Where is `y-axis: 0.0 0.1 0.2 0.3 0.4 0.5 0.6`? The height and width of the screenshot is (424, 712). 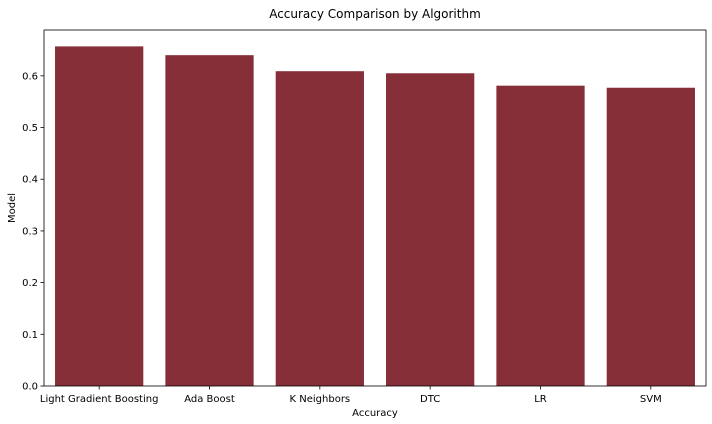 y-axis: 0.0 0.1 0.2 0.3 0.4 0.5 0.6 is located at coordinates (33, 232).